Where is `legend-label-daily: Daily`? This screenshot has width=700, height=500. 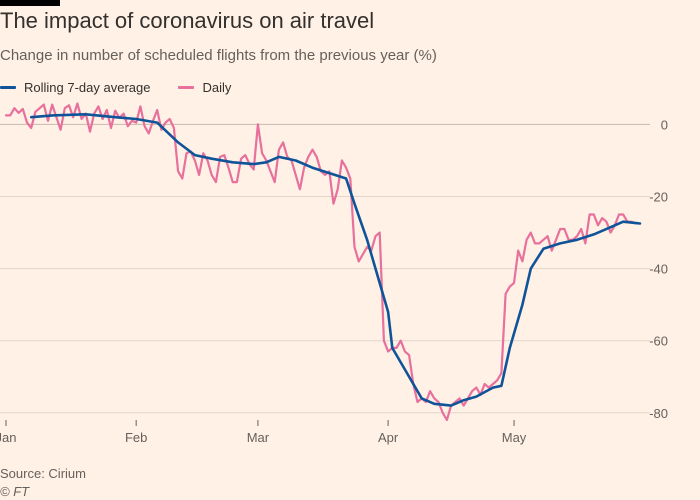
legend-label-daily: Daily is located at coordinates (217, 87).